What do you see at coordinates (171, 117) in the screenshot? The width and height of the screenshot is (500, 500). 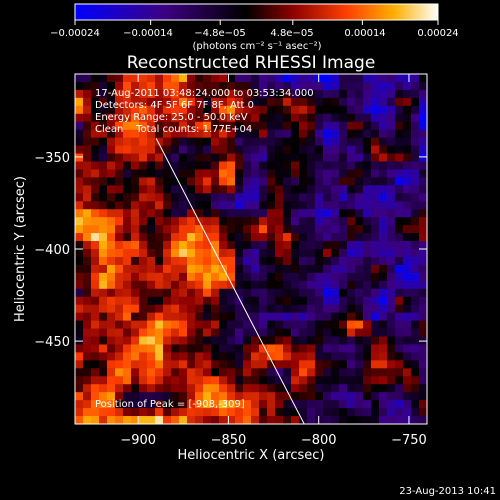 I see `info-energy-range: Energy Range: 25.0 - 50.0 keV` at bounding box center [171, 117].